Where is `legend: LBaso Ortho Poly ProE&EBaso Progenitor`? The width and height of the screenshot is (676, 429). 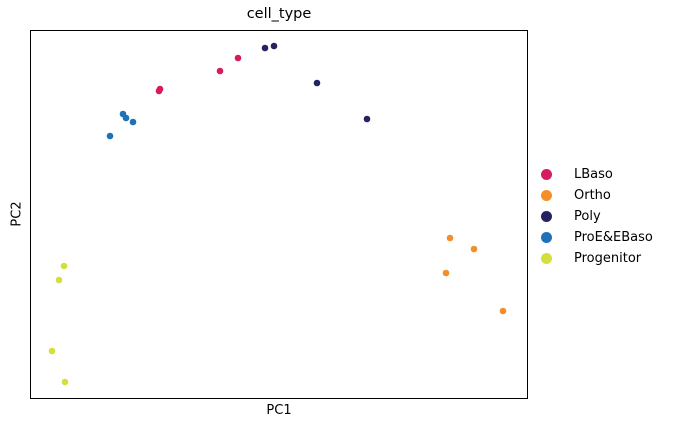 legend: LBaso Ortho Poly ProE&EBaso Progenitor is located at coordinates (597, 216).